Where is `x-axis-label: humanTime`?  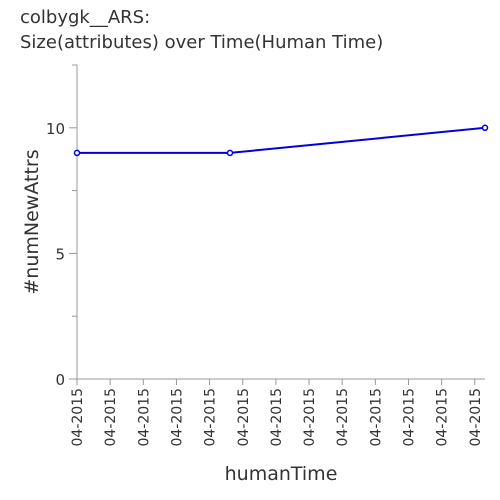 x-axis-label: humanTime is located at coordinates (281, 474).